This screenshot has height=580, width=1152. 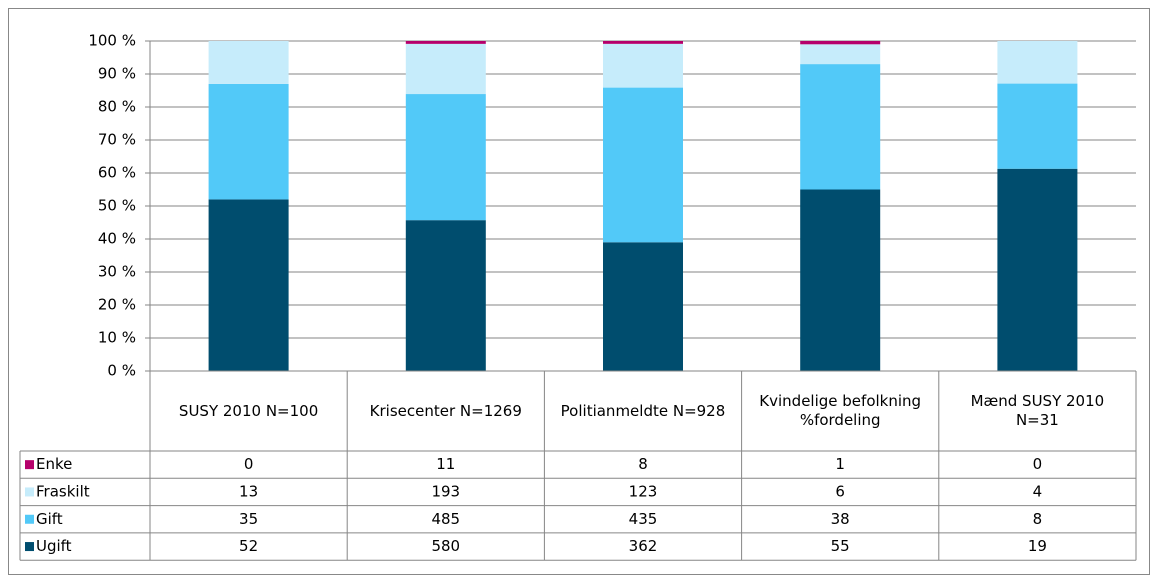 What do you see at coordinates (643, 519) in the screenshot?
I see `table-value: 435` at bounding box center [643, 519].